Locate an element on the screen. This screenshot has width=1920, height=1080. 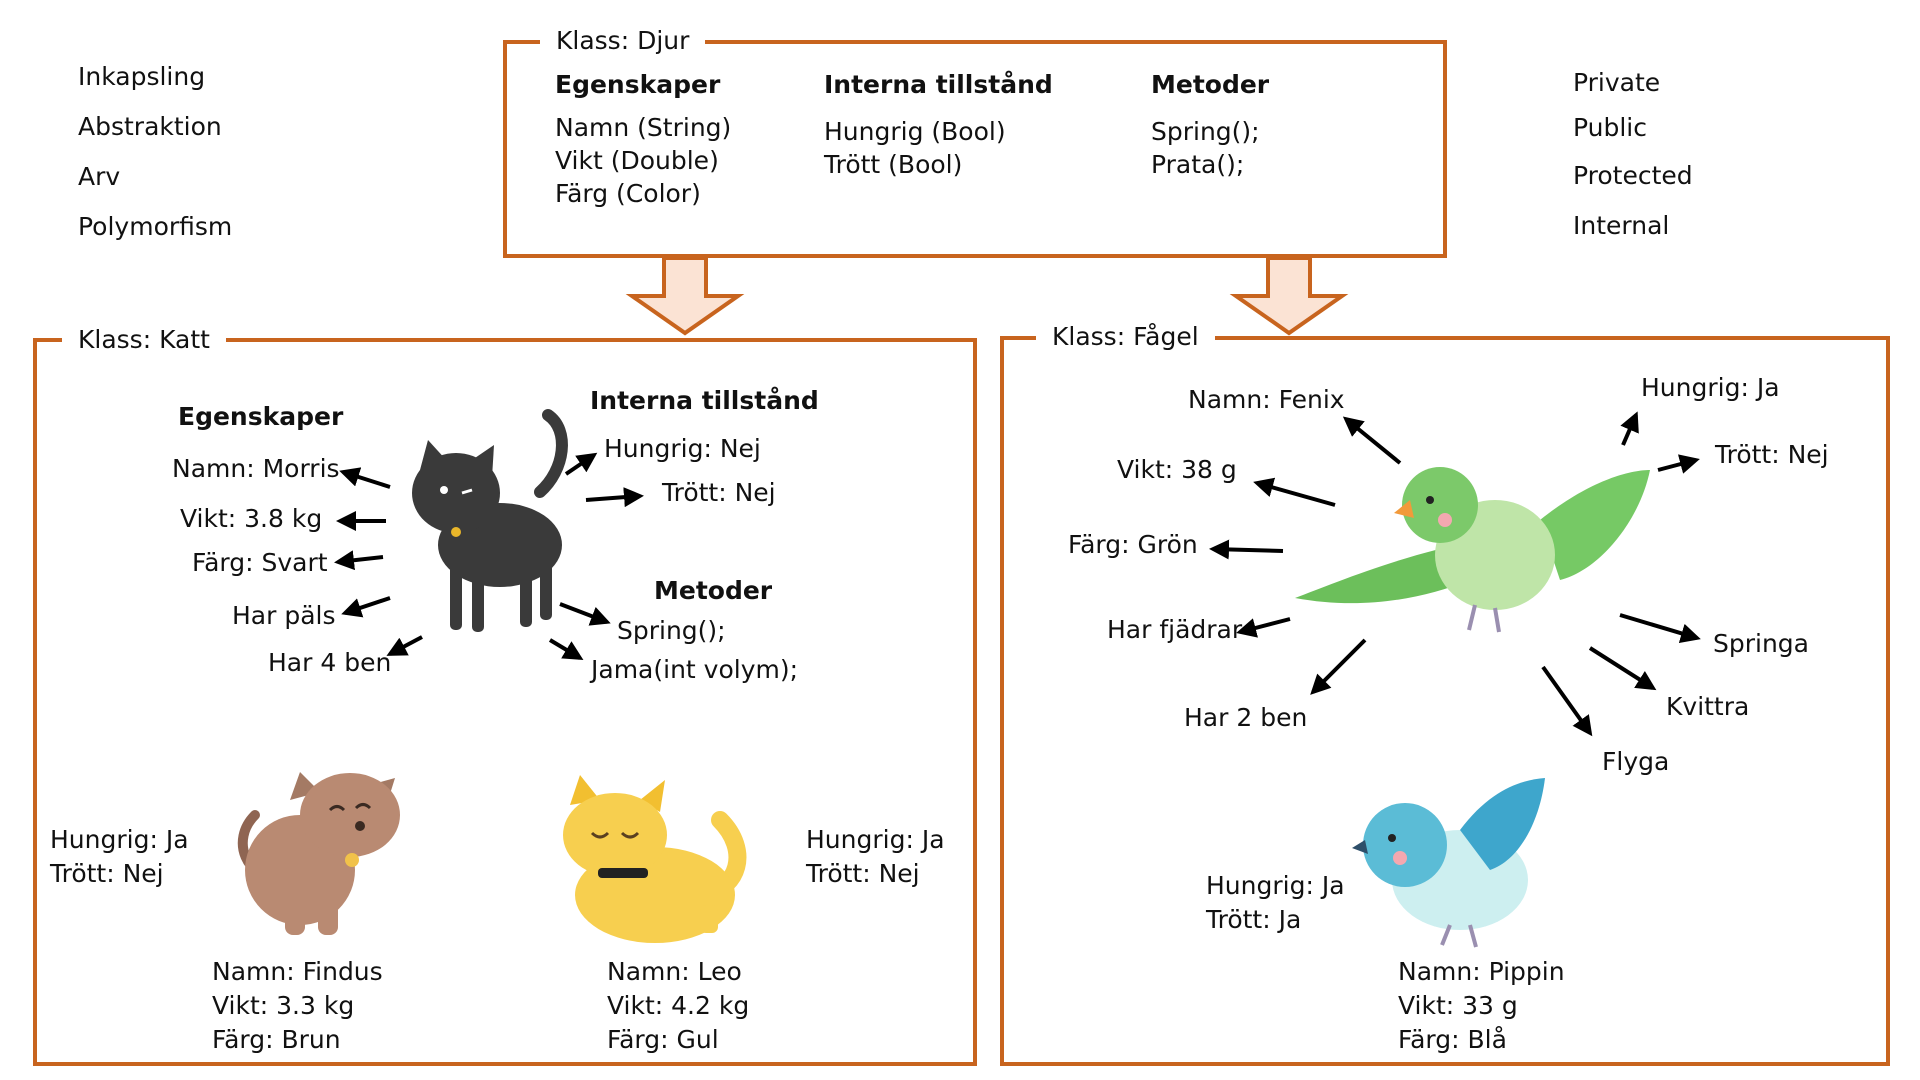
bird-state-tired: Trött: Nej is located at coordinates (1772, 454).